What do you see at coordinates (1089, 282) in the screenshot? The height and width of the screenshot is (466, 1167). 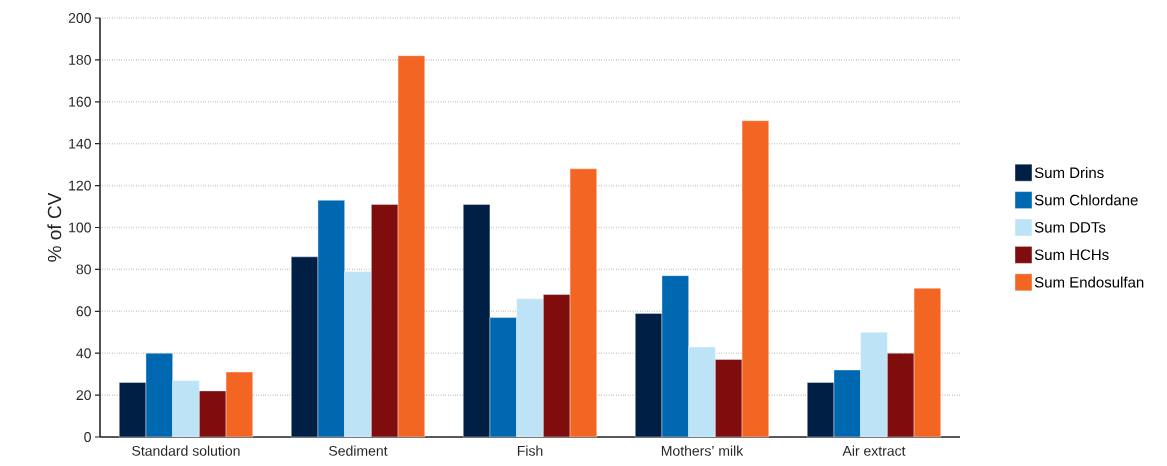 I see `legend-label: Sum Endosulfan` at bounding box center [1089, 282].